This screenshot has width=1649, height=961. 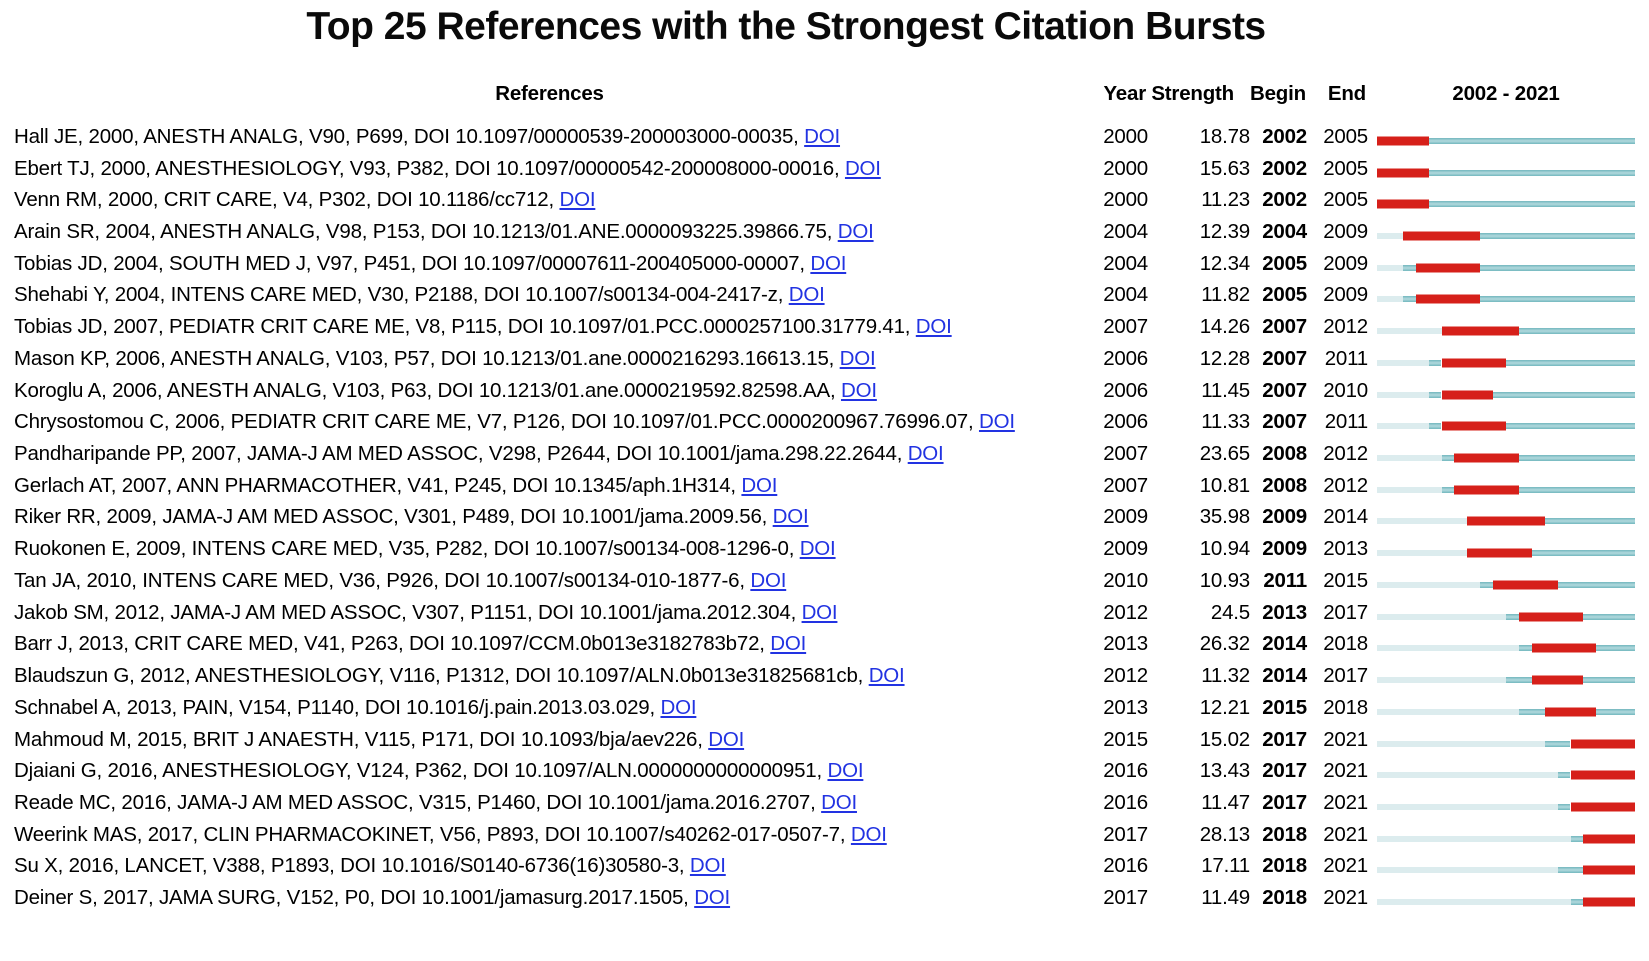 I want to click on strength-cell: 18.78, so click(x=1225, y=136).